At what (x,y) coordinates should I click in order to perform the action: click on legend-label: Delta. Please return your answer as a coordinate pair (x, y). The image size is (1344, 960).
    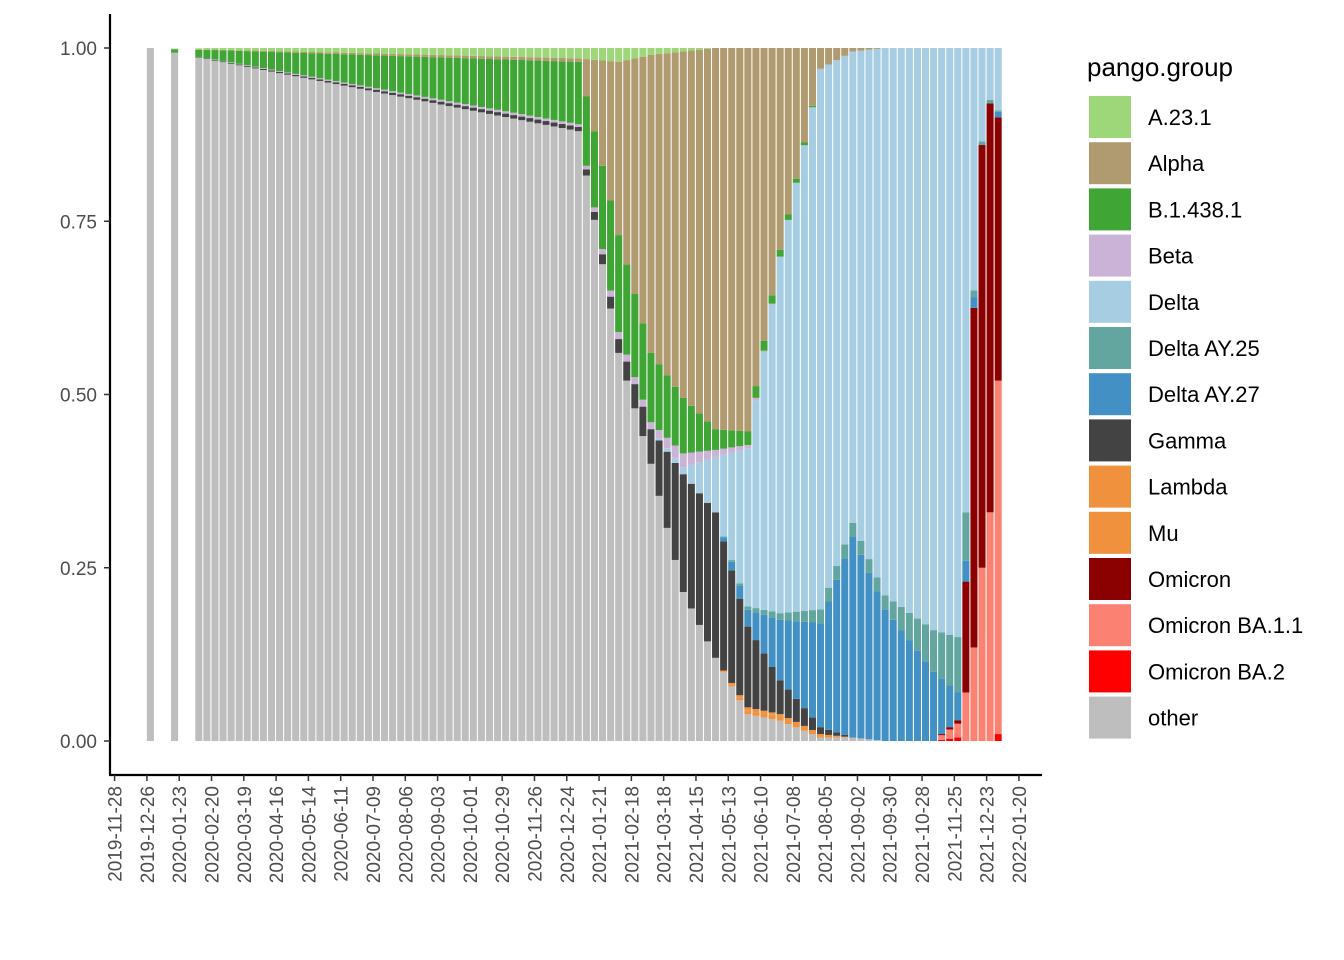
    Looking at the image, I should click on (1174, 302).